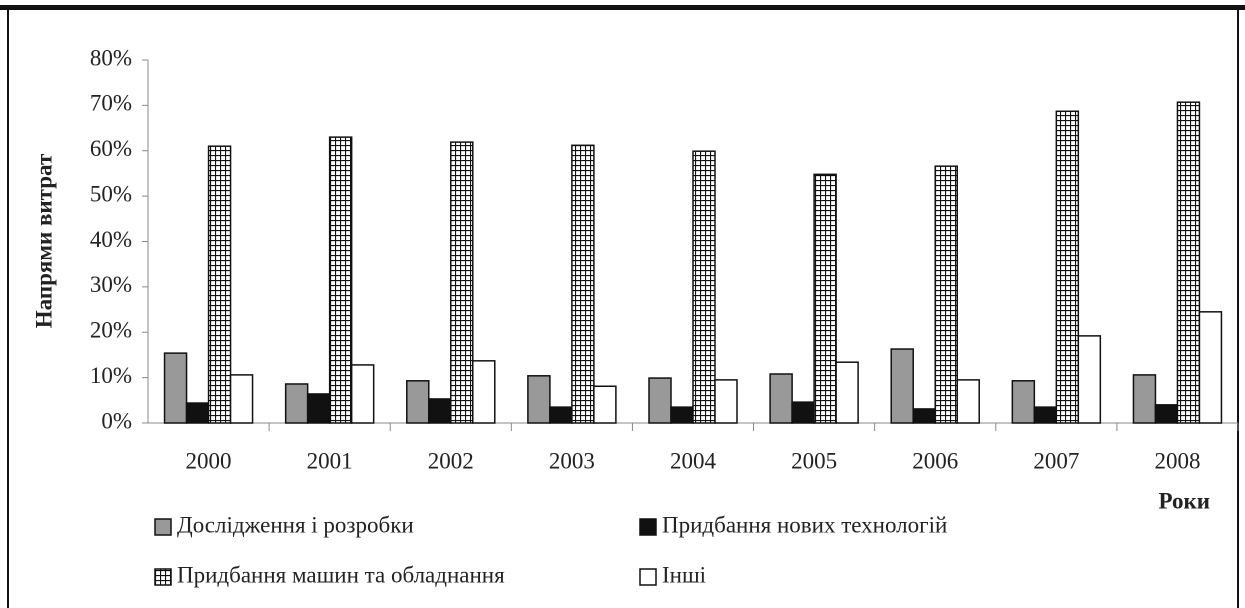  I want to click on y-tick-label: 20%, so click(111, 330).